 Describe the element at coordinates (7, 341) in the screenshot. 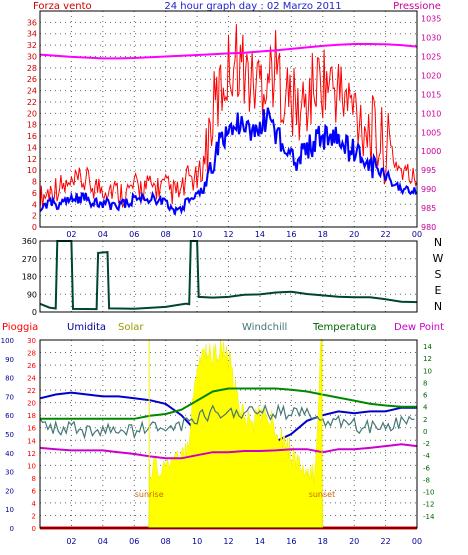

I see `humidity-tick-label: 100` at that location.